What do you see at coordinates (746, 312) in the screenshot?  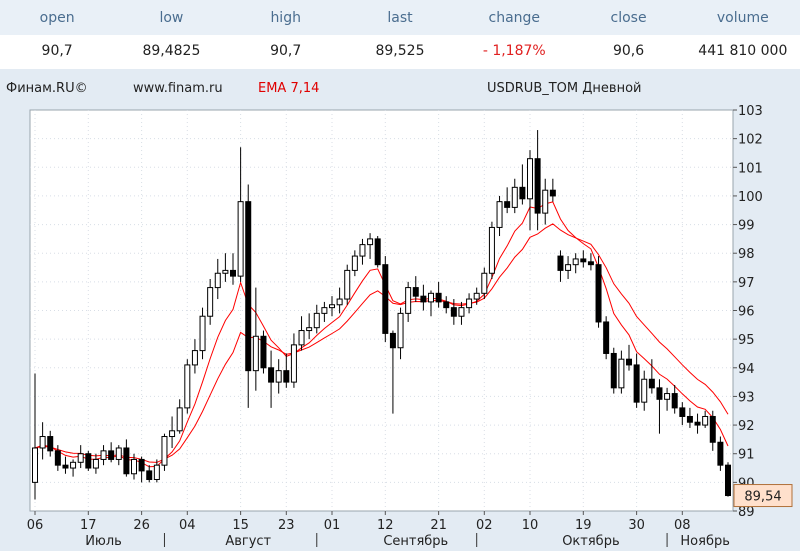 I see `y-tick-label: 96` at bounding box center [746, 312].